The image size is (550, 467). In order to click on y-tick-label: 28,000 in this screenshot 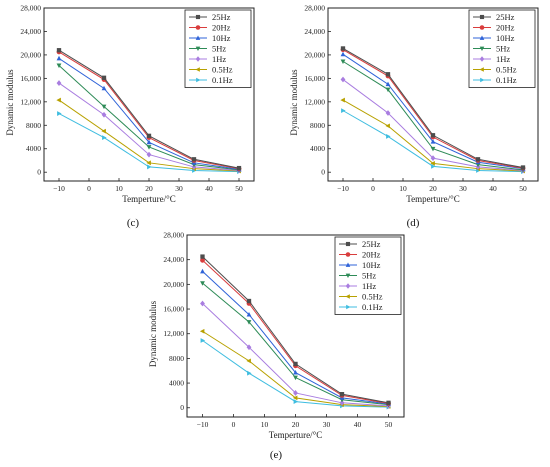, I will do `click(173, 235)`.